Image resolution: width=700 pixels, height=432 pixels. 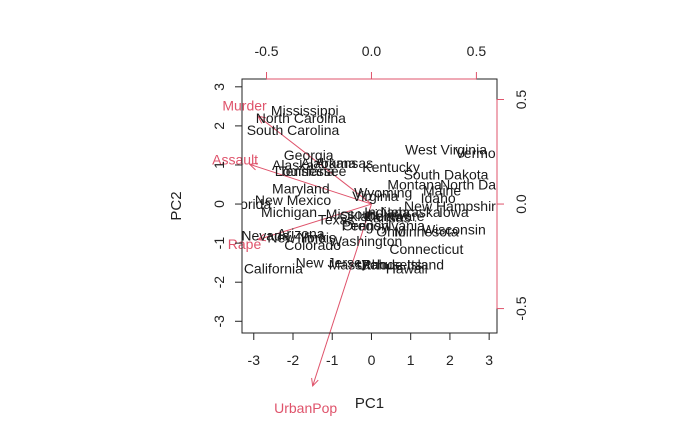 I want to click on state-label: Kansas, so click(x=387, y=218).